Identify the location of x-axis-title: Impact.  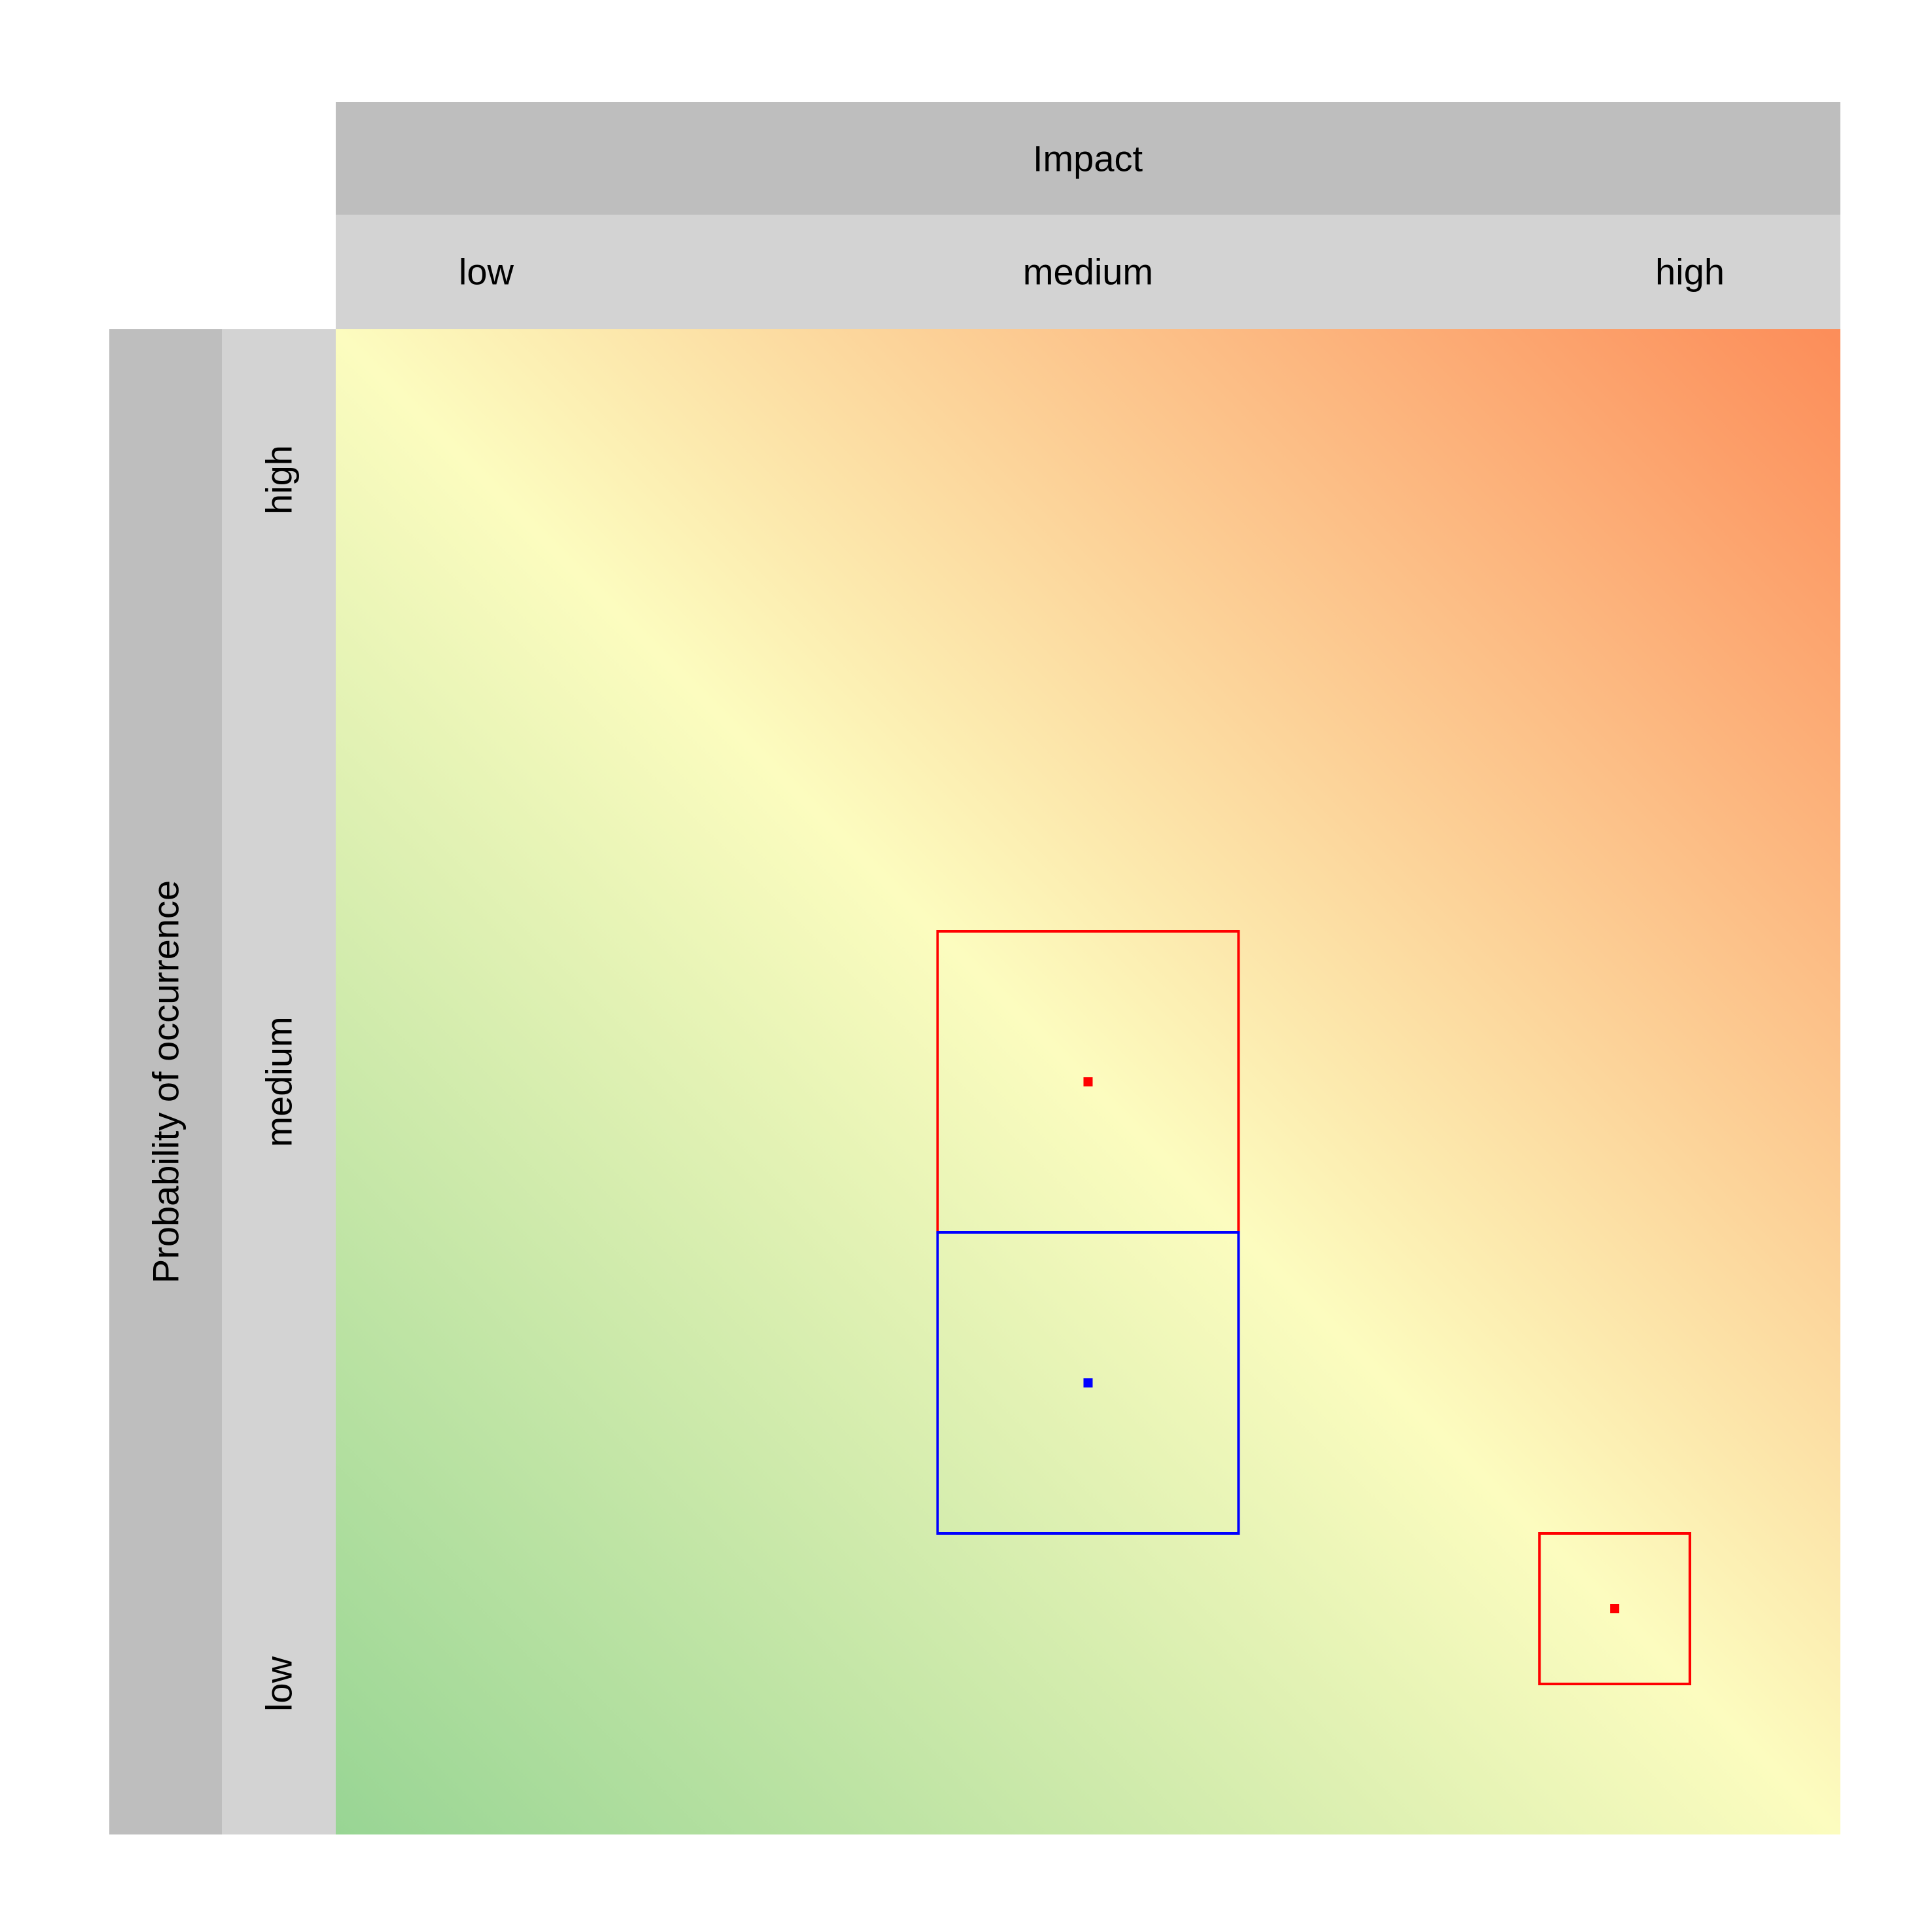
(1088, 158).